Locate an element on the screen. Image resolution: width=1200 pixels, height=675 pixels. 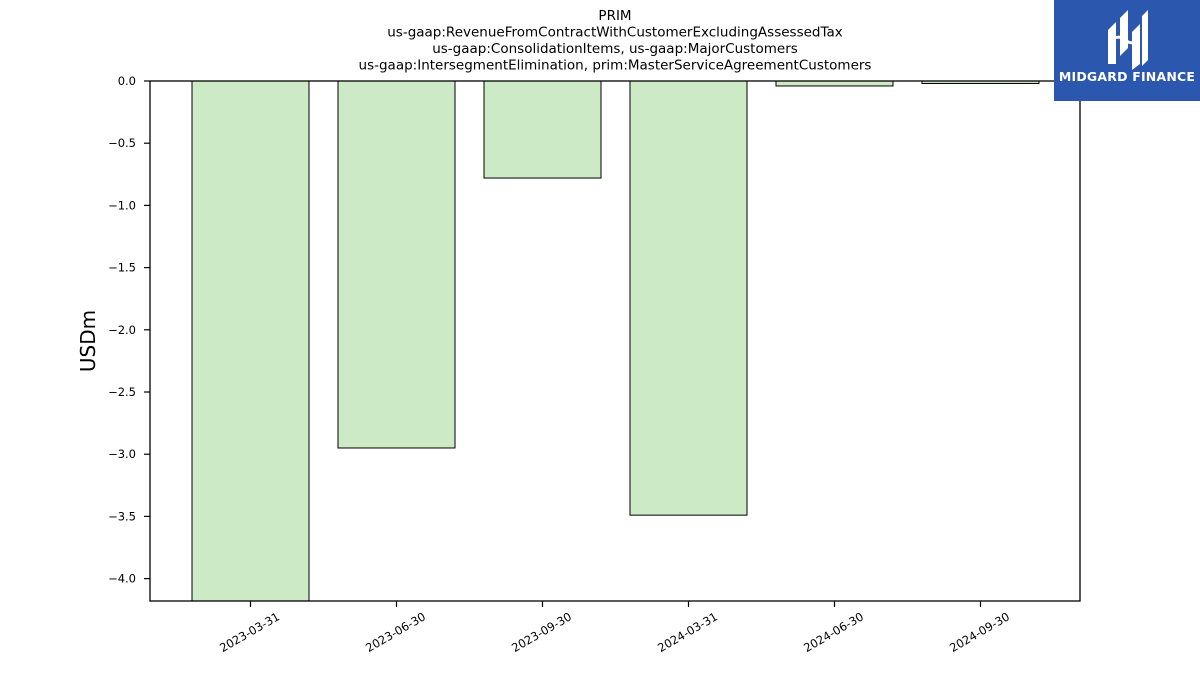
y-tick-label: −3.0 is located at coordinates (122, 454).